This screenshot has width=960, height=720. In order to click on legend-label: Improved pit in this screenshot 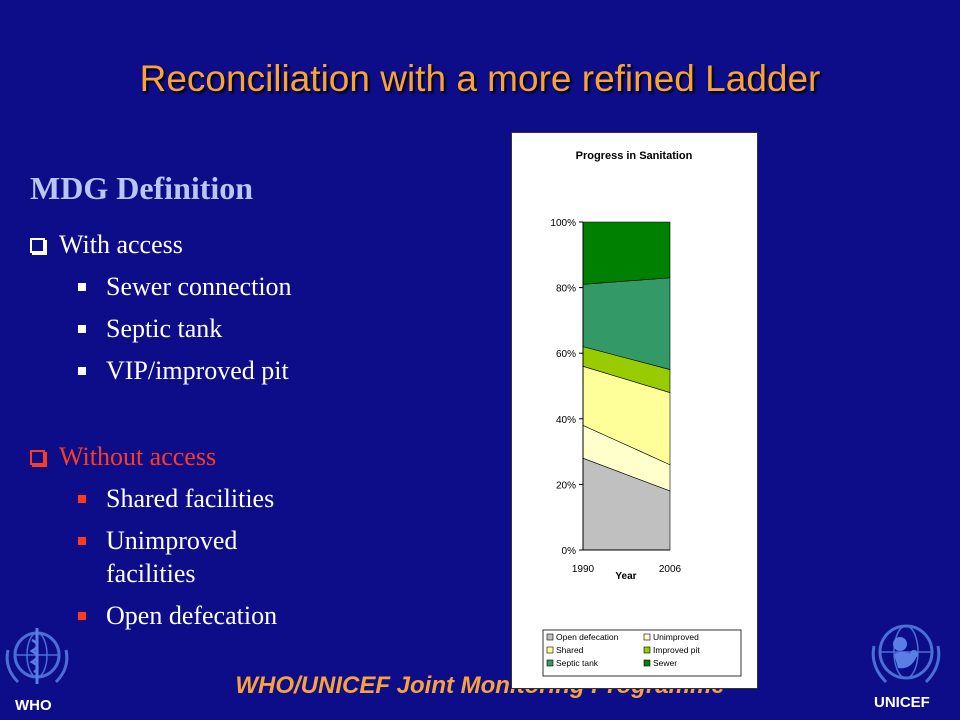, I will do `click(676, 650)`.